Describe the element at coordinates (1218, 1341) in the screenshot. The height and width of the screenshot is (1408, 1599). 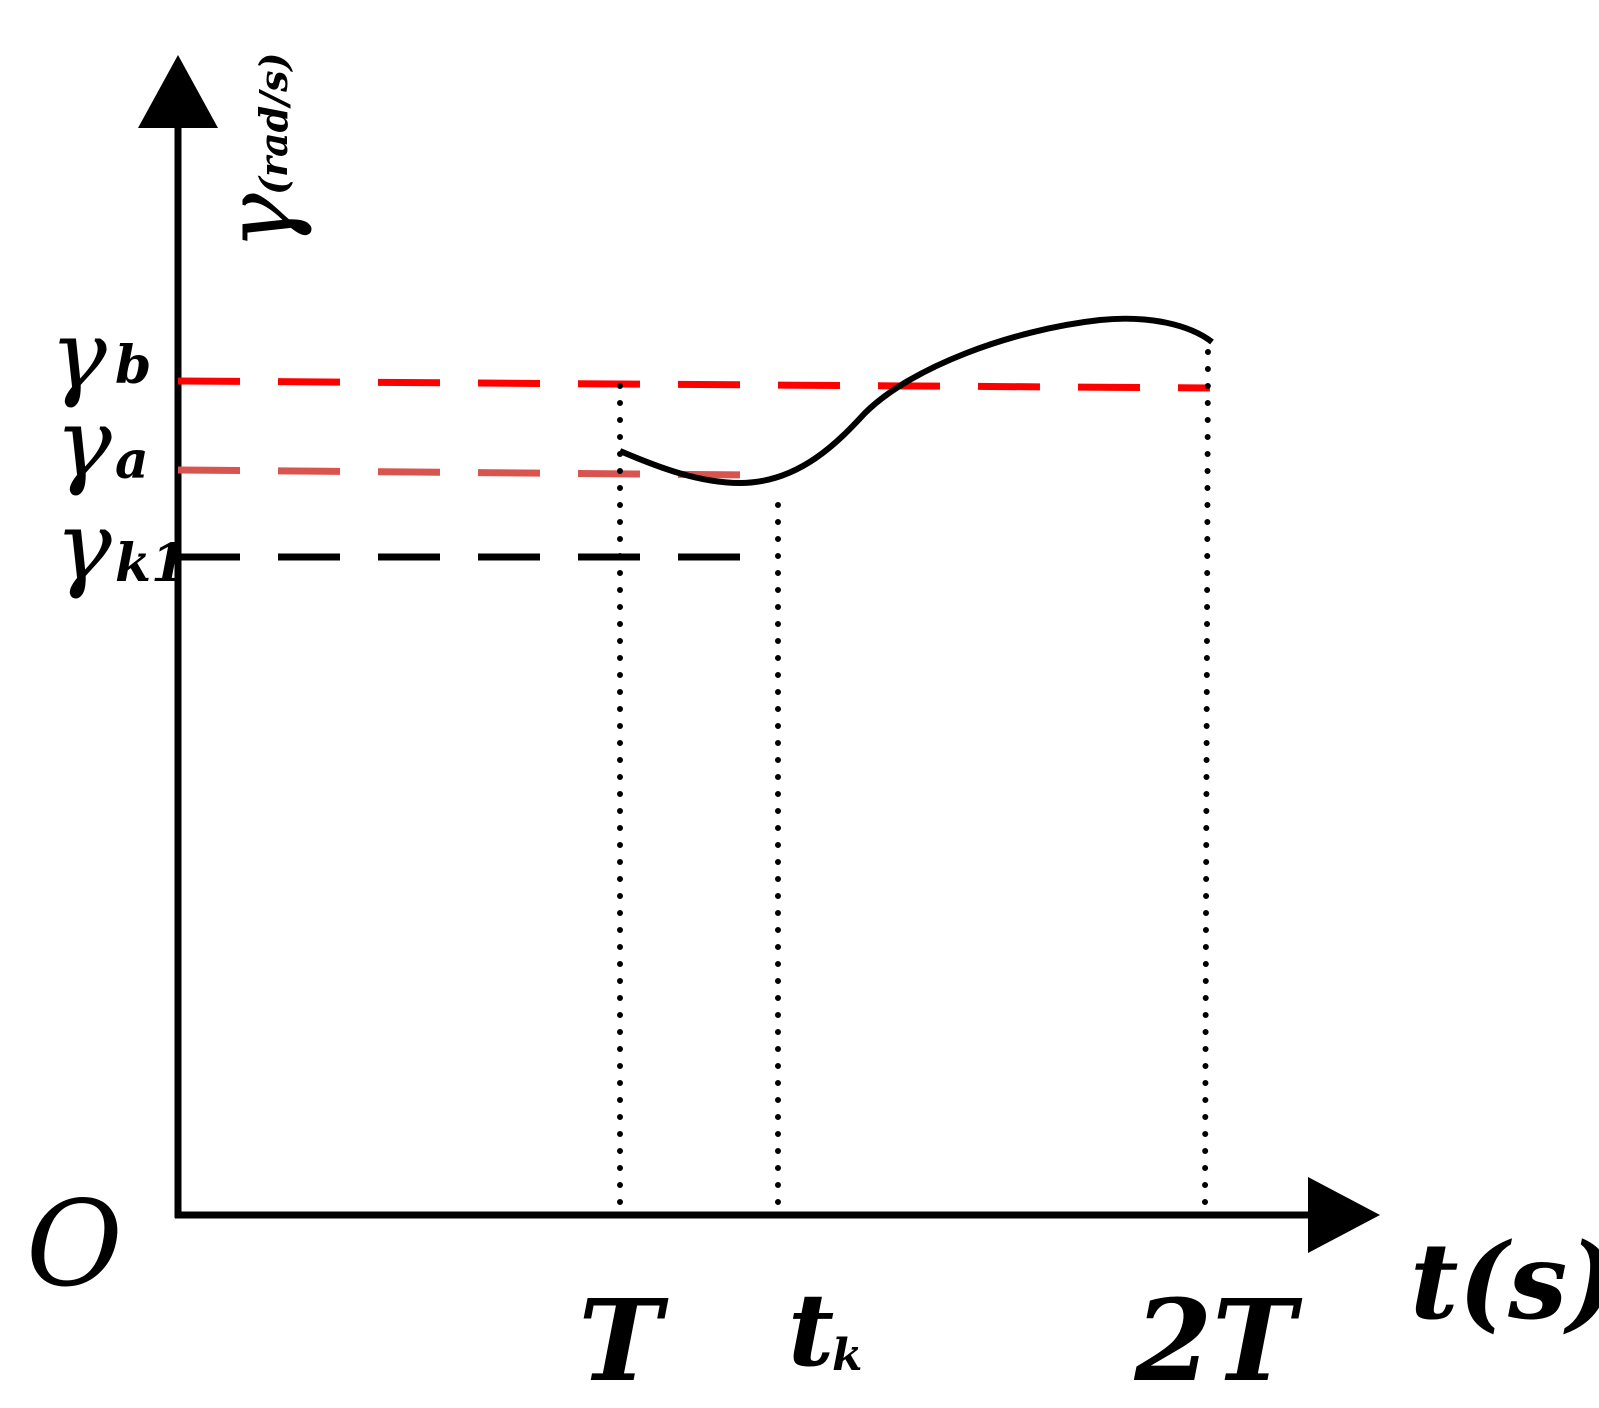
I see `2T-label: 2T` at that location.